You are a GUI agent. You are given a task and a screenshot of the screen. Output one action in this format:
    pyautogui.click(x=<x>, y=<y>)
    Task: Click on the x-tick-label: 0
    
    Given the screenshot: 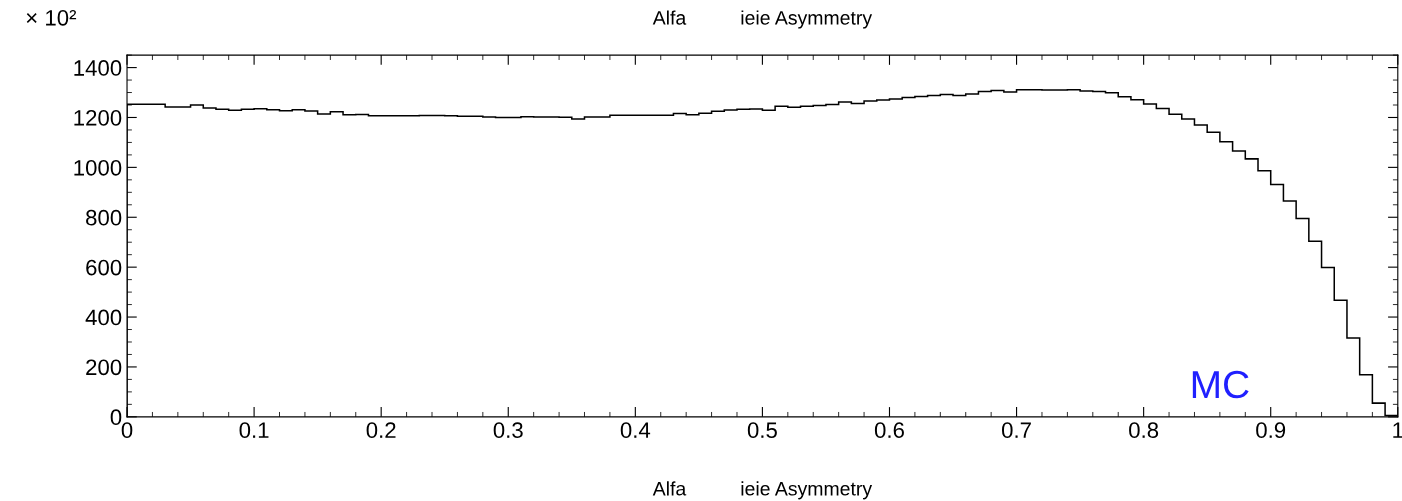 What is the action you would take?
    pyautogui.click(x=127, y=430)
    